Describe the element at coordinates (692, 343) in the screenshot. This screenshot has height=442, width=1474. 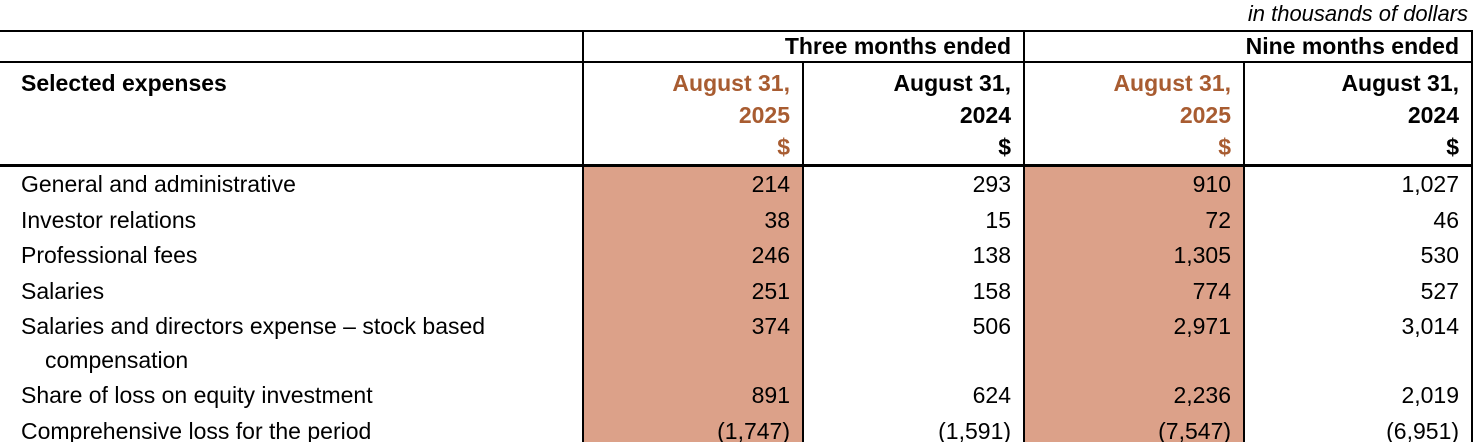
I see `cell-value: 374` at that location.